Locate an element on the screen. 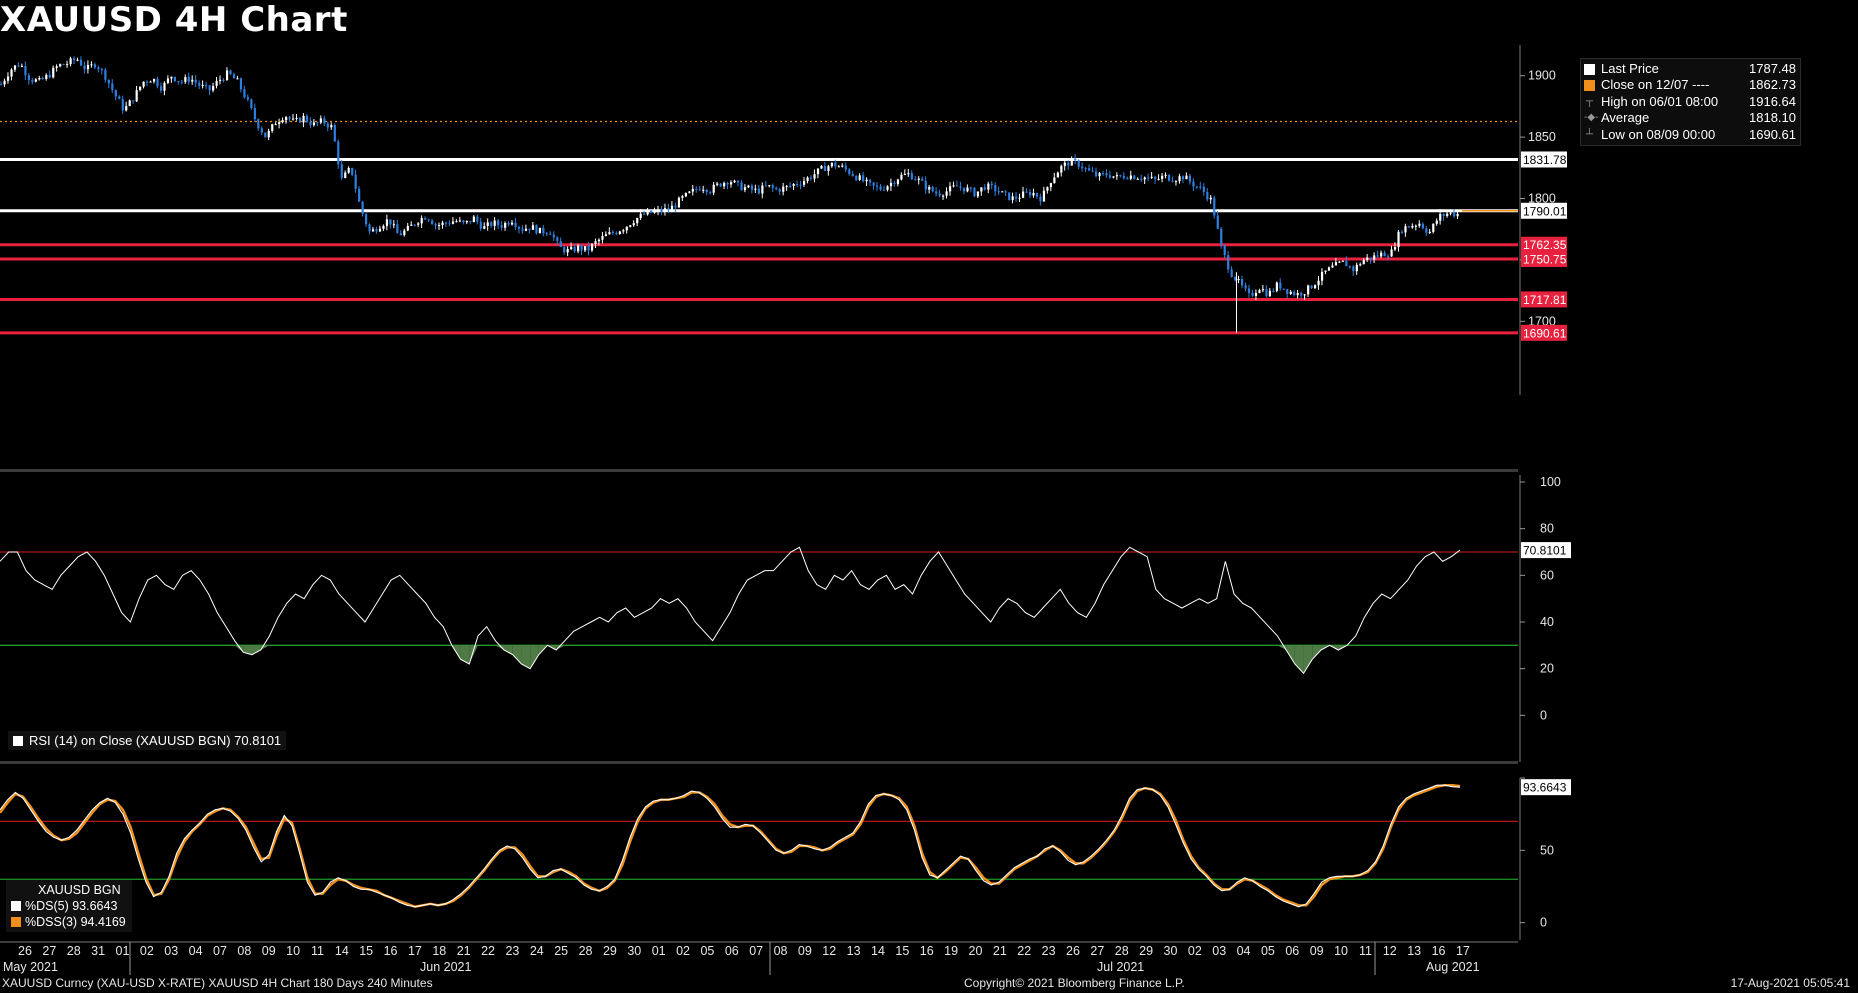 This screenshot has height=993, width=1858. x-tick-label: 16 is located at coordinates (927, 951).